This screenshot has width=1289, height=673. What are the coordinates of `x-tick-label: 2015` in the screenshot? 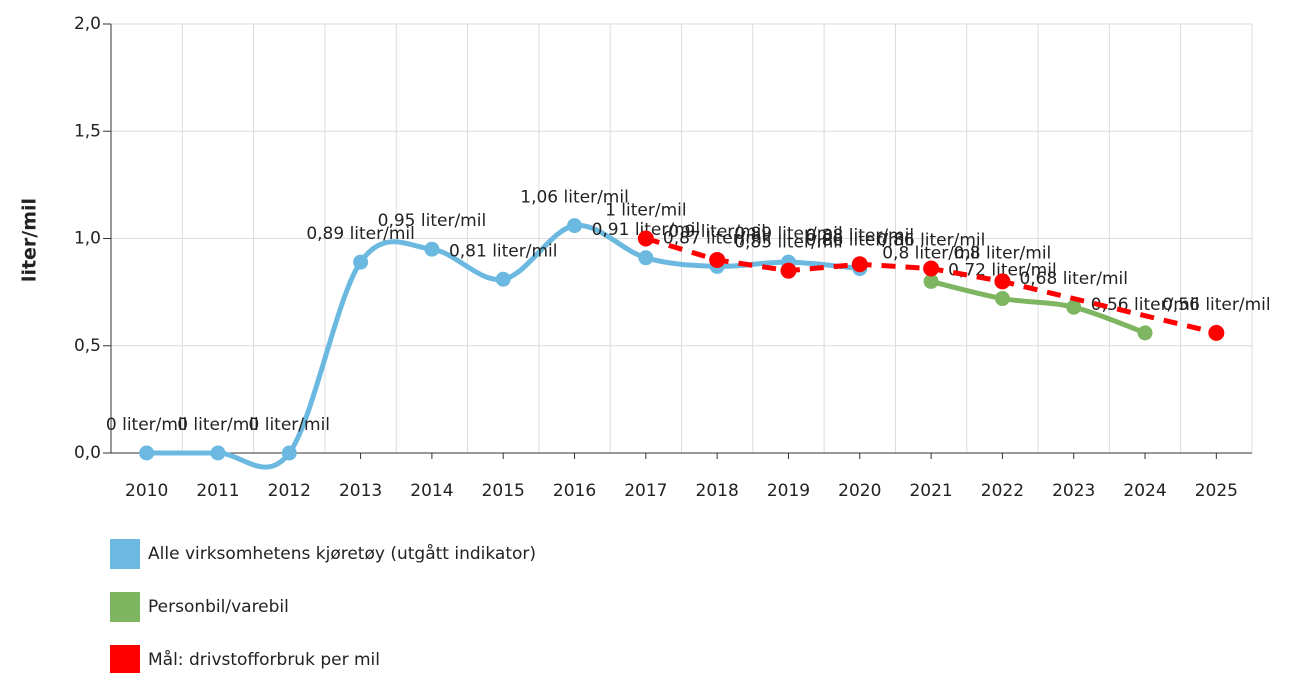 It's located at (503, 491).